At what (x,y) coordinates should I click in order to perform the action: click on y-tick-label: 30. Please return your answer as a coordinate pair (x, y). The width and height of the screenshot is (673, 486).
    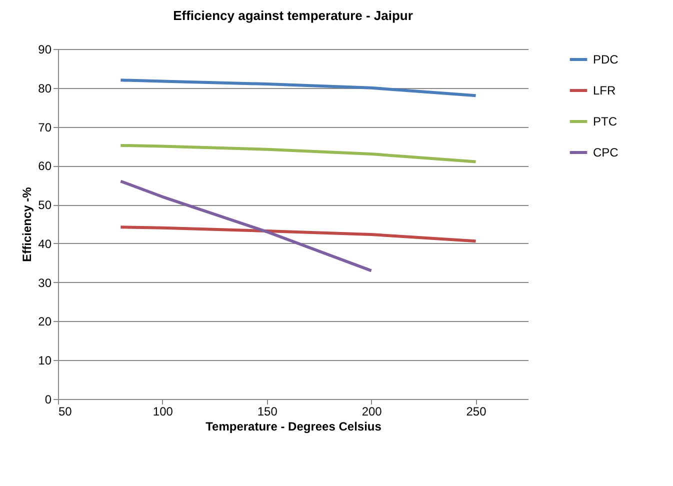
    Looking at the image, I should click on (45, 283).